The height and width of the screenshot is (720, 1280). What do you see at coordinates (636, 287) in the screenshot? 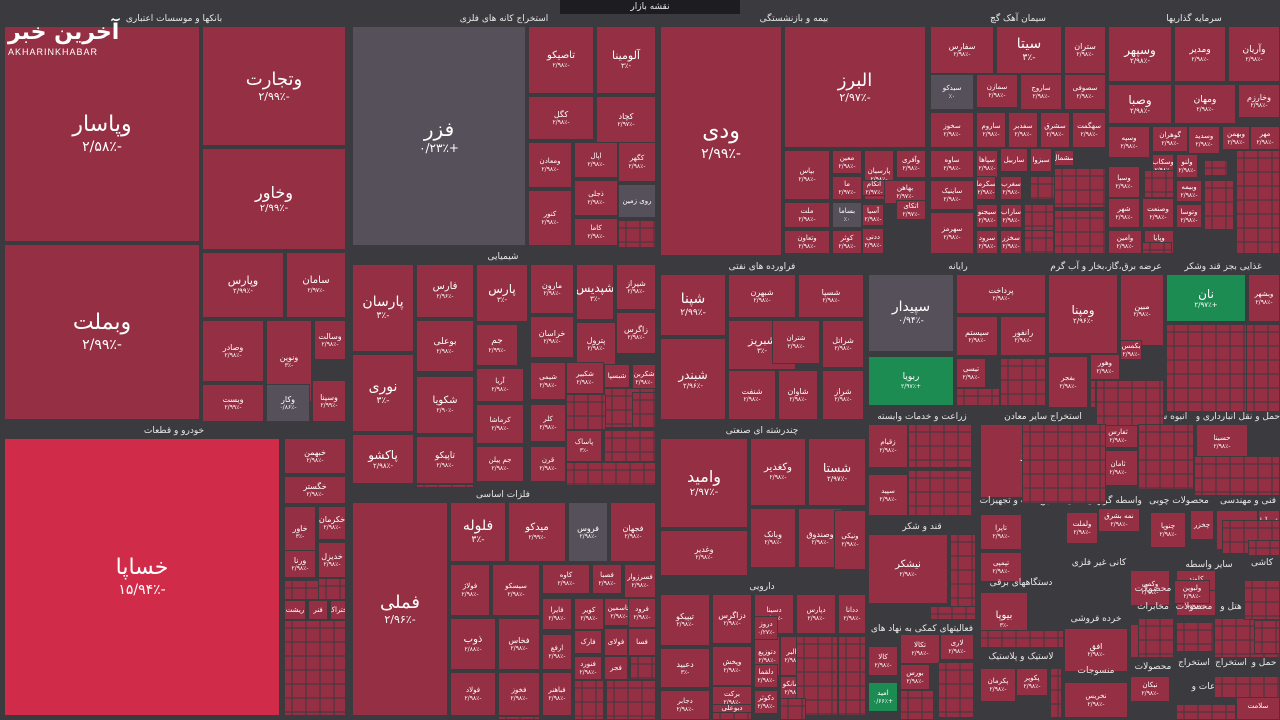
I see `stock-tile: شیراز -۲/۹۸٪` at bounding box center [636, 287].